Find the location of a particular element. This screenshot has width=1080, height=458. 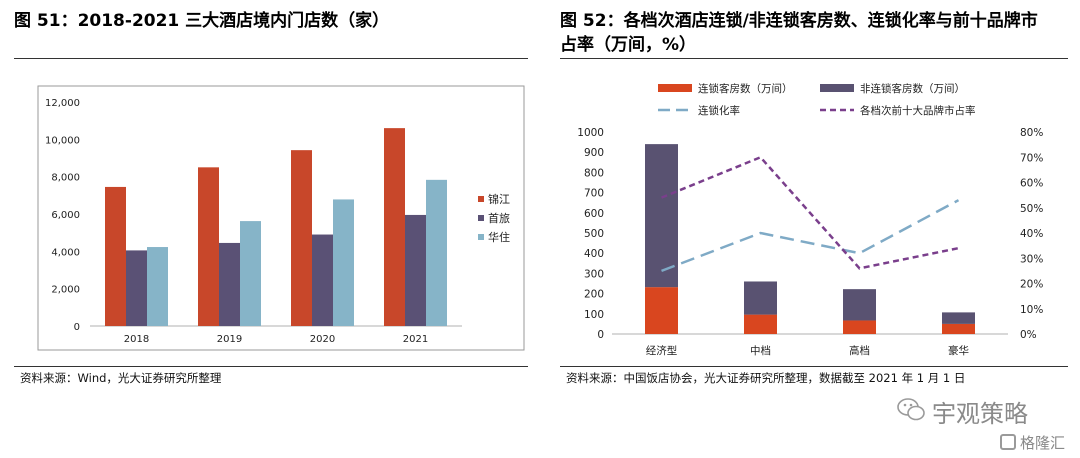

right-y2-tick-label: 0% is located at coordinates (1028, 335).